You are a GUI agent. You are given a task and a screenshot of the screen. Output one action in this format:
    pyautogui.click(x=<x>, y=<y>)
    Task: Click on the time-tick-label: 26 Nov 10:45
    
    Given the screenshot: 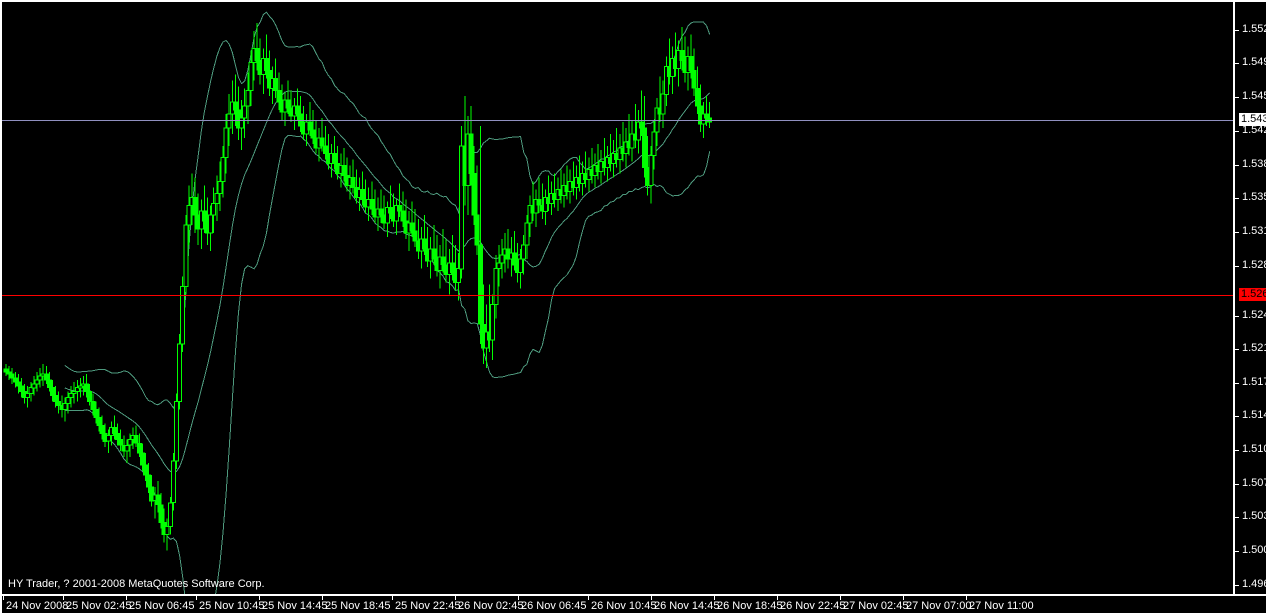 What is the action you would take?
    pyautogui.click(x=624, y=606)
    